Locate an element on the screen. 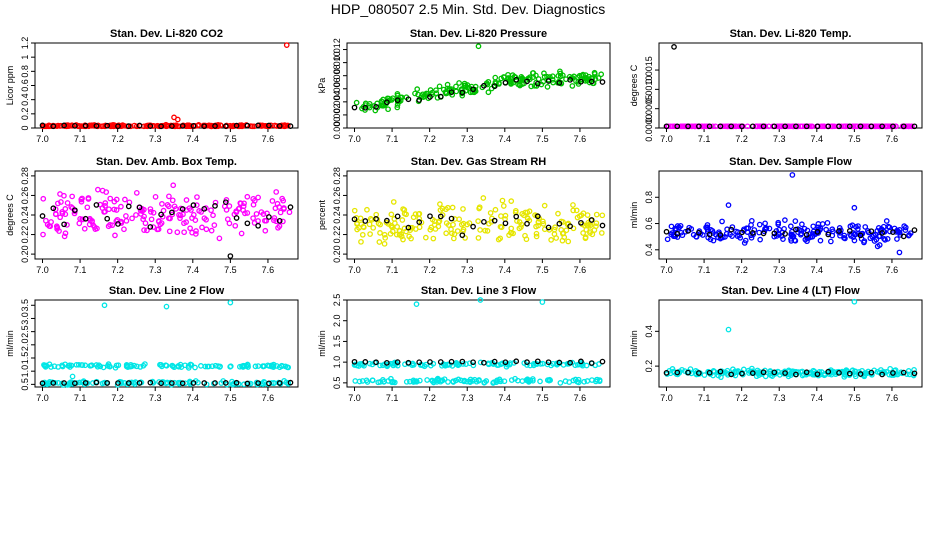 Image resolution: width=936 pixels, height=540 pixels. y-tick-label: 0.000 is located at coordinates (337, 128).